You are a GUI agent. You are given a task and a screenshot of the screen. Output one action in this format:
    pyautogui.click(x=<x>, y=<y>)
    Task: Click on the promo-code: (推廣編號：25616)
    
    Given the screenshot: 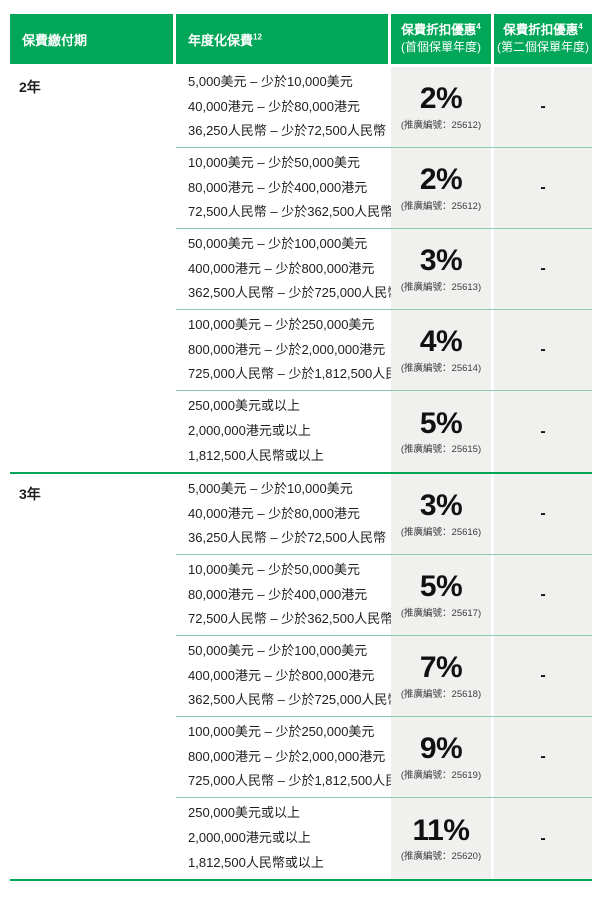 What is the action you would take?
    pyautogui.click(x=441, y=532)
    